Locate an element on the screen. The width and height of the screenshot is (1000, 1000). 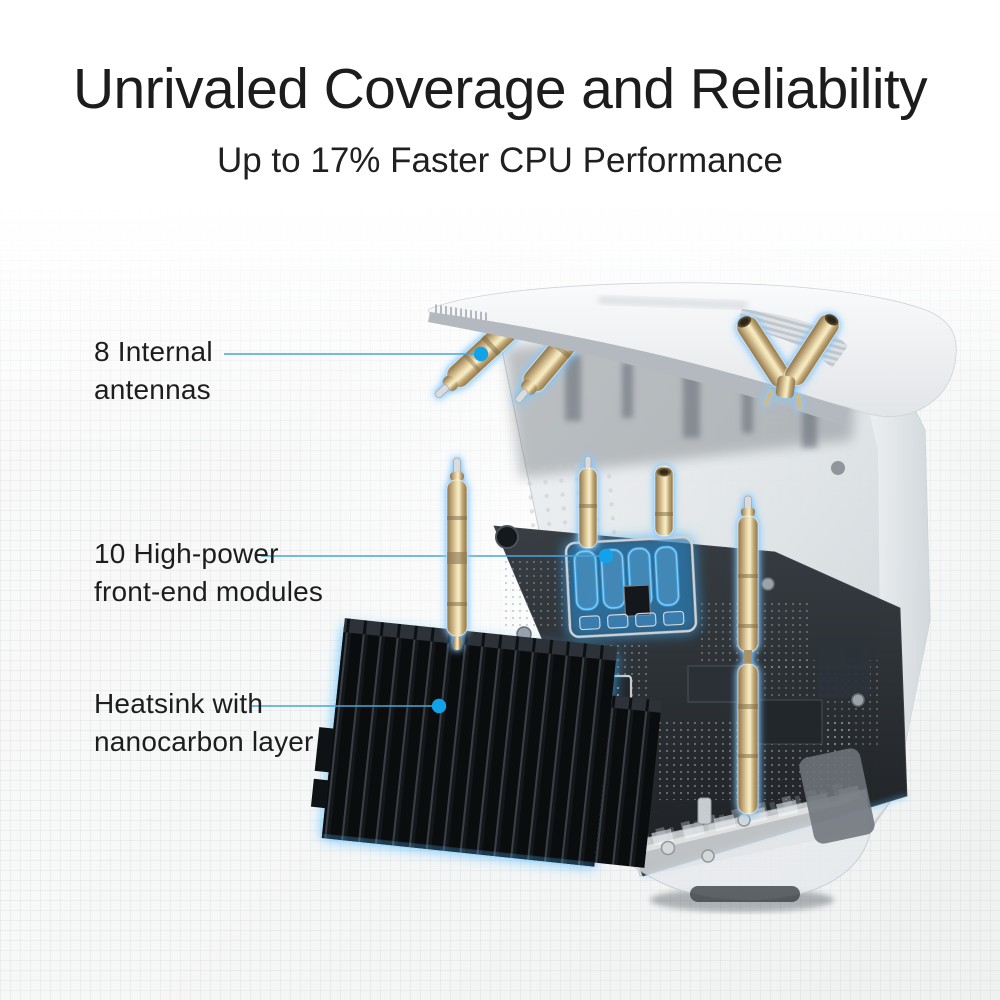
base-foot is located at coordinates (745, 894).